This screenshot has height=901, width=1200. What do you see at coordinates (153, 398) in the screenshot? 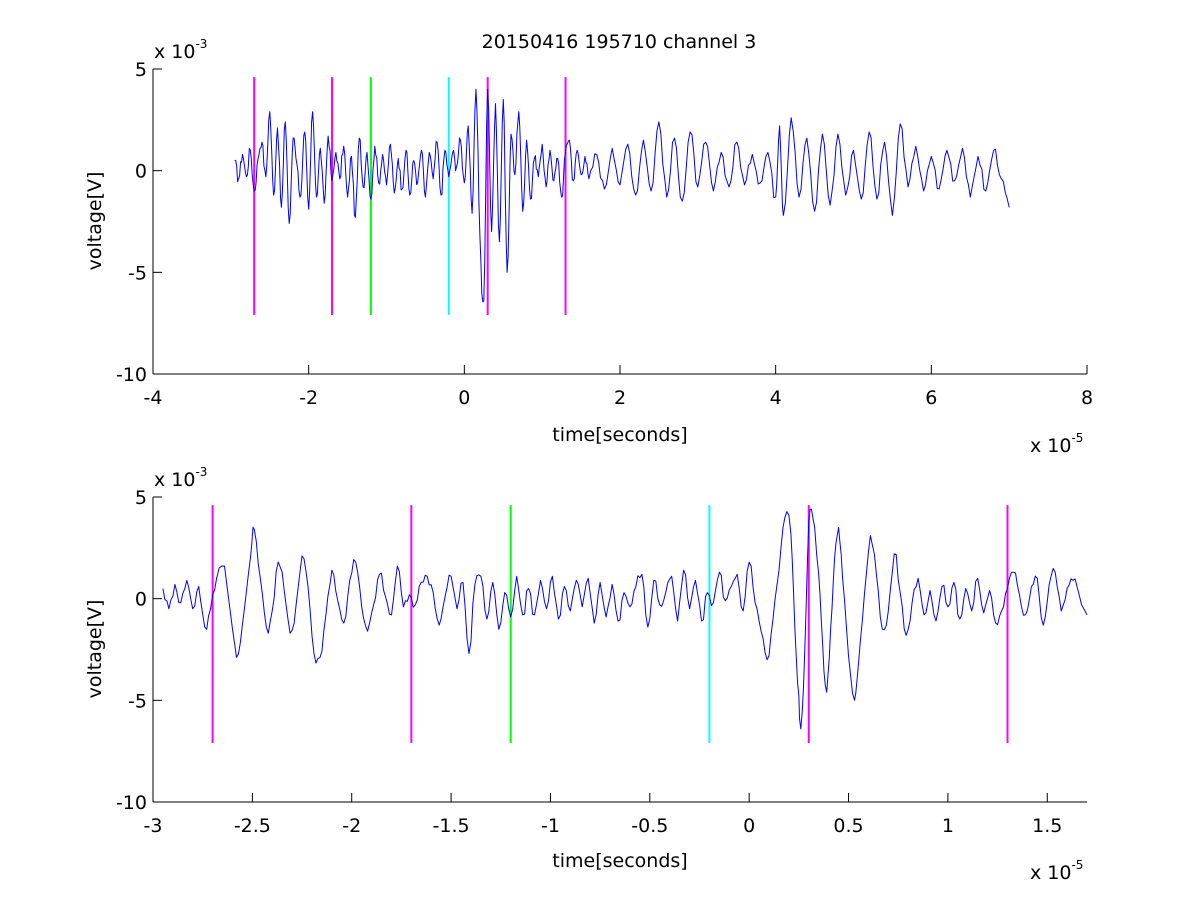
I see `top-plot-xtick-label-0: -4` at bounding box center [153, 398].